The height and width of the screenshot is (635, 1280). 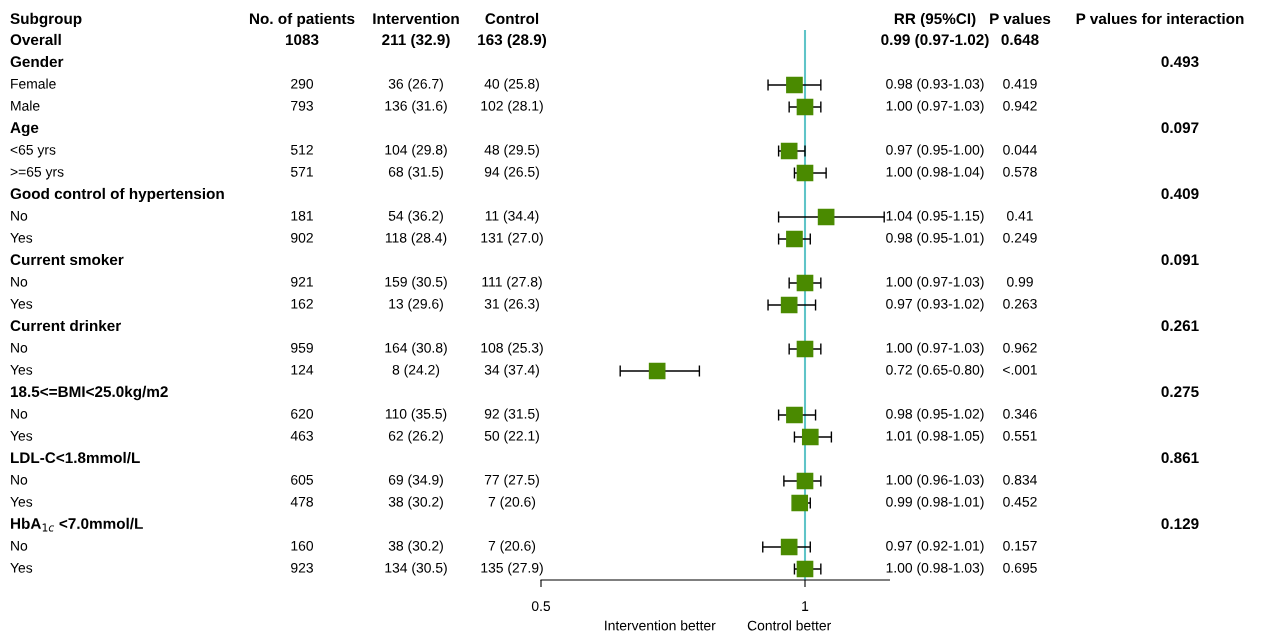 What do you see at coordinates (33, 151) in the screenshot?
I see `text: <65 yrs` at bounding box center [33, 151].